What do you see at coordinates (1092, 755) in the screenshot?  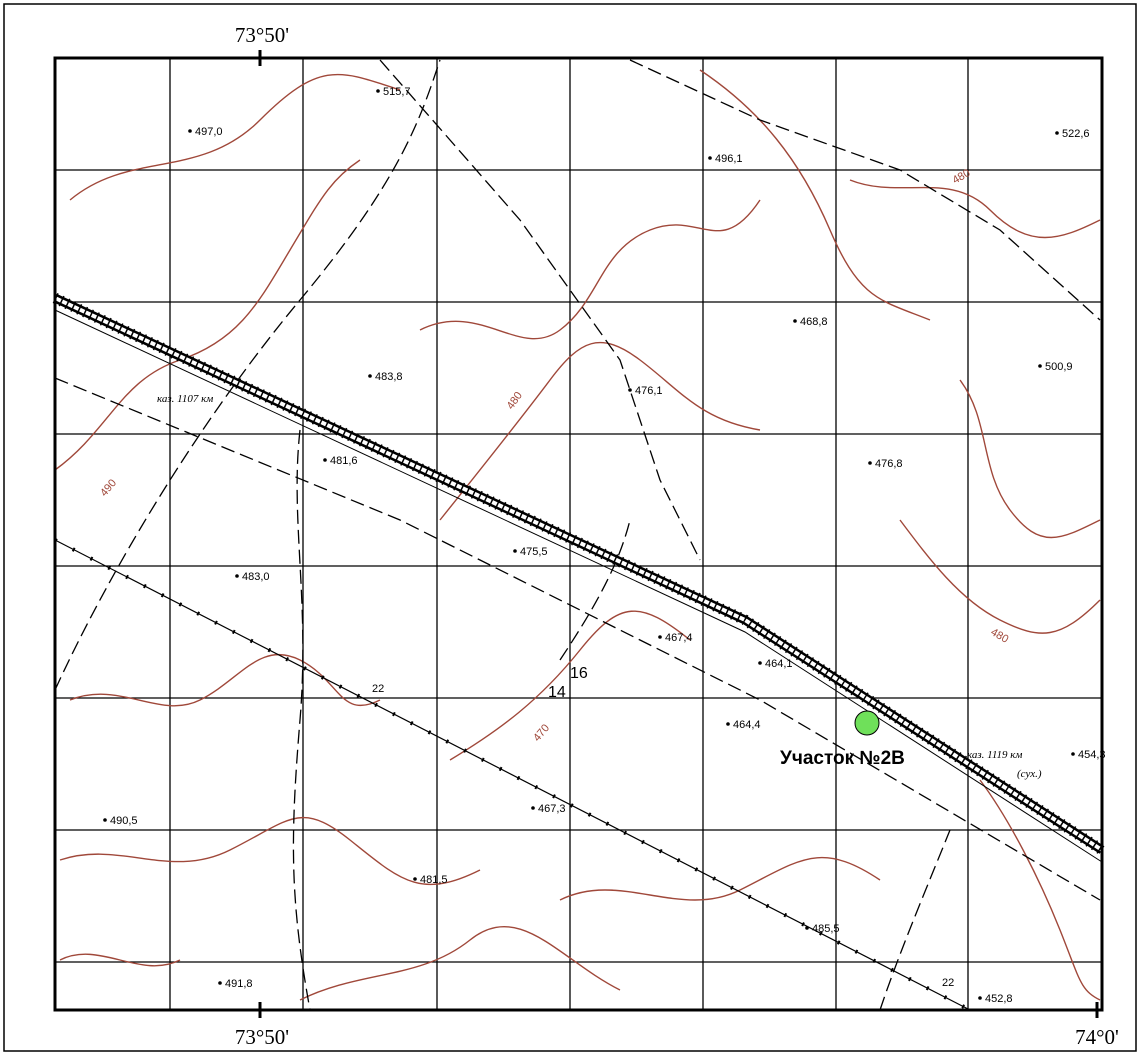 I see `elevation-label: 454,3` at bounding box center [1092, 755].